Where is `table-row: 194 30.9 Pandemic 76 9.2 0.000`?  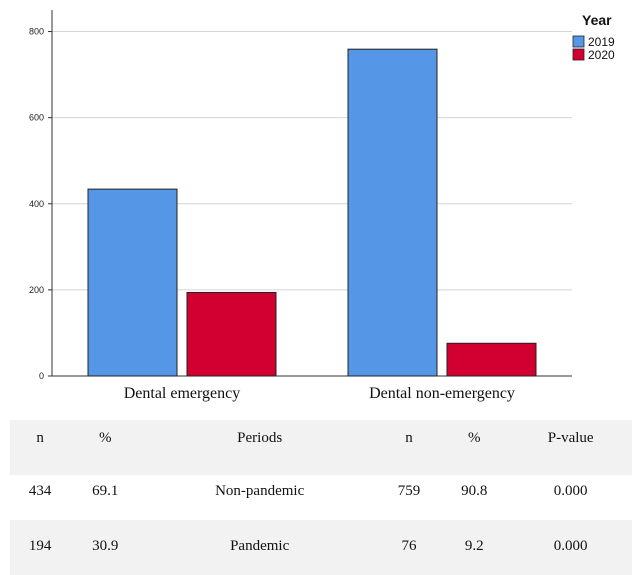
table-row: 194 30.9 Pandemic 76 9.2 0.000 is located at coordinates (321, 547).